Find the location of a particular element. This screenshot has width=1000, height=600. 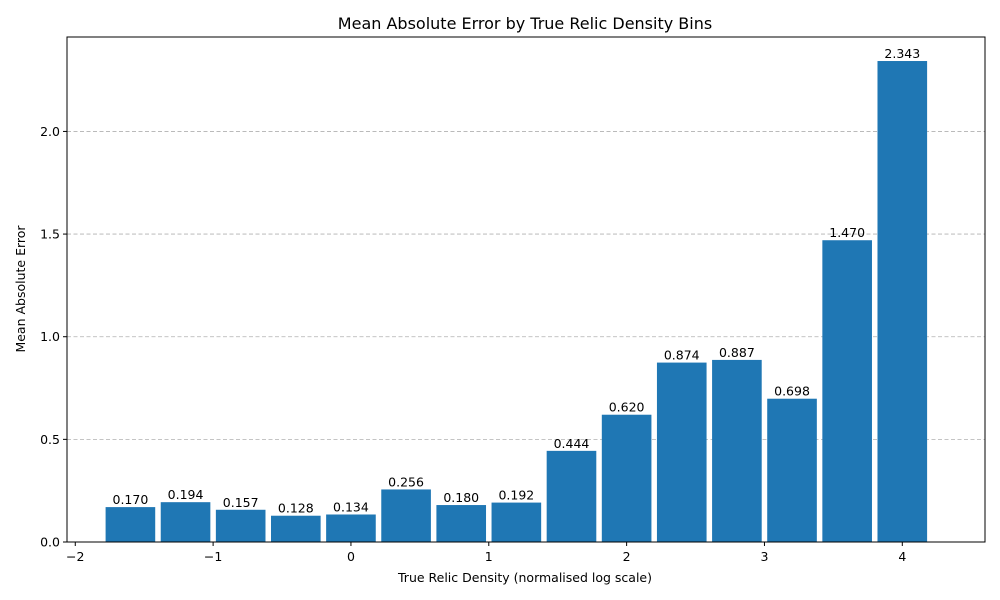

x-tick-label: 0 is located at coordinates (351, 556).